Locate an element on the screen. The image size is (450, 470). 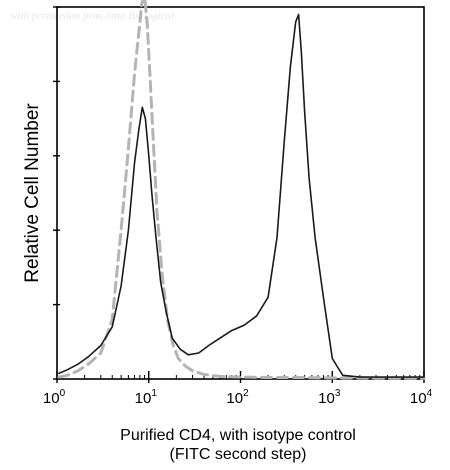
x-tick-label: 10³ is located at coordinates (329, 397).